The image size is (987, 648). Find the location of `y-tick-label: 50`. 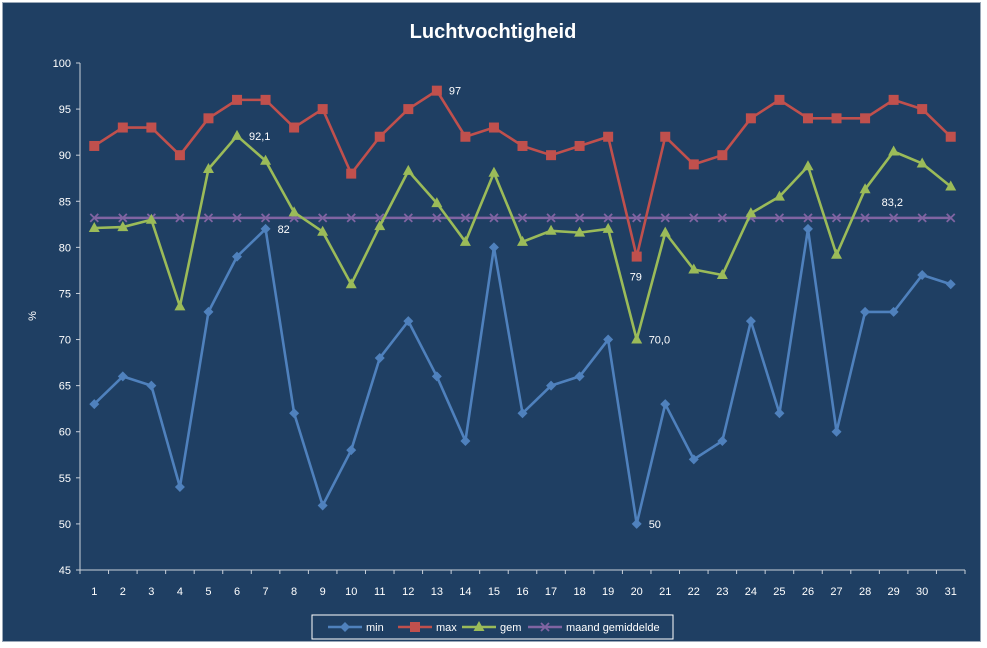

y-tick-label: 50 is located at coordinates (65, 525).